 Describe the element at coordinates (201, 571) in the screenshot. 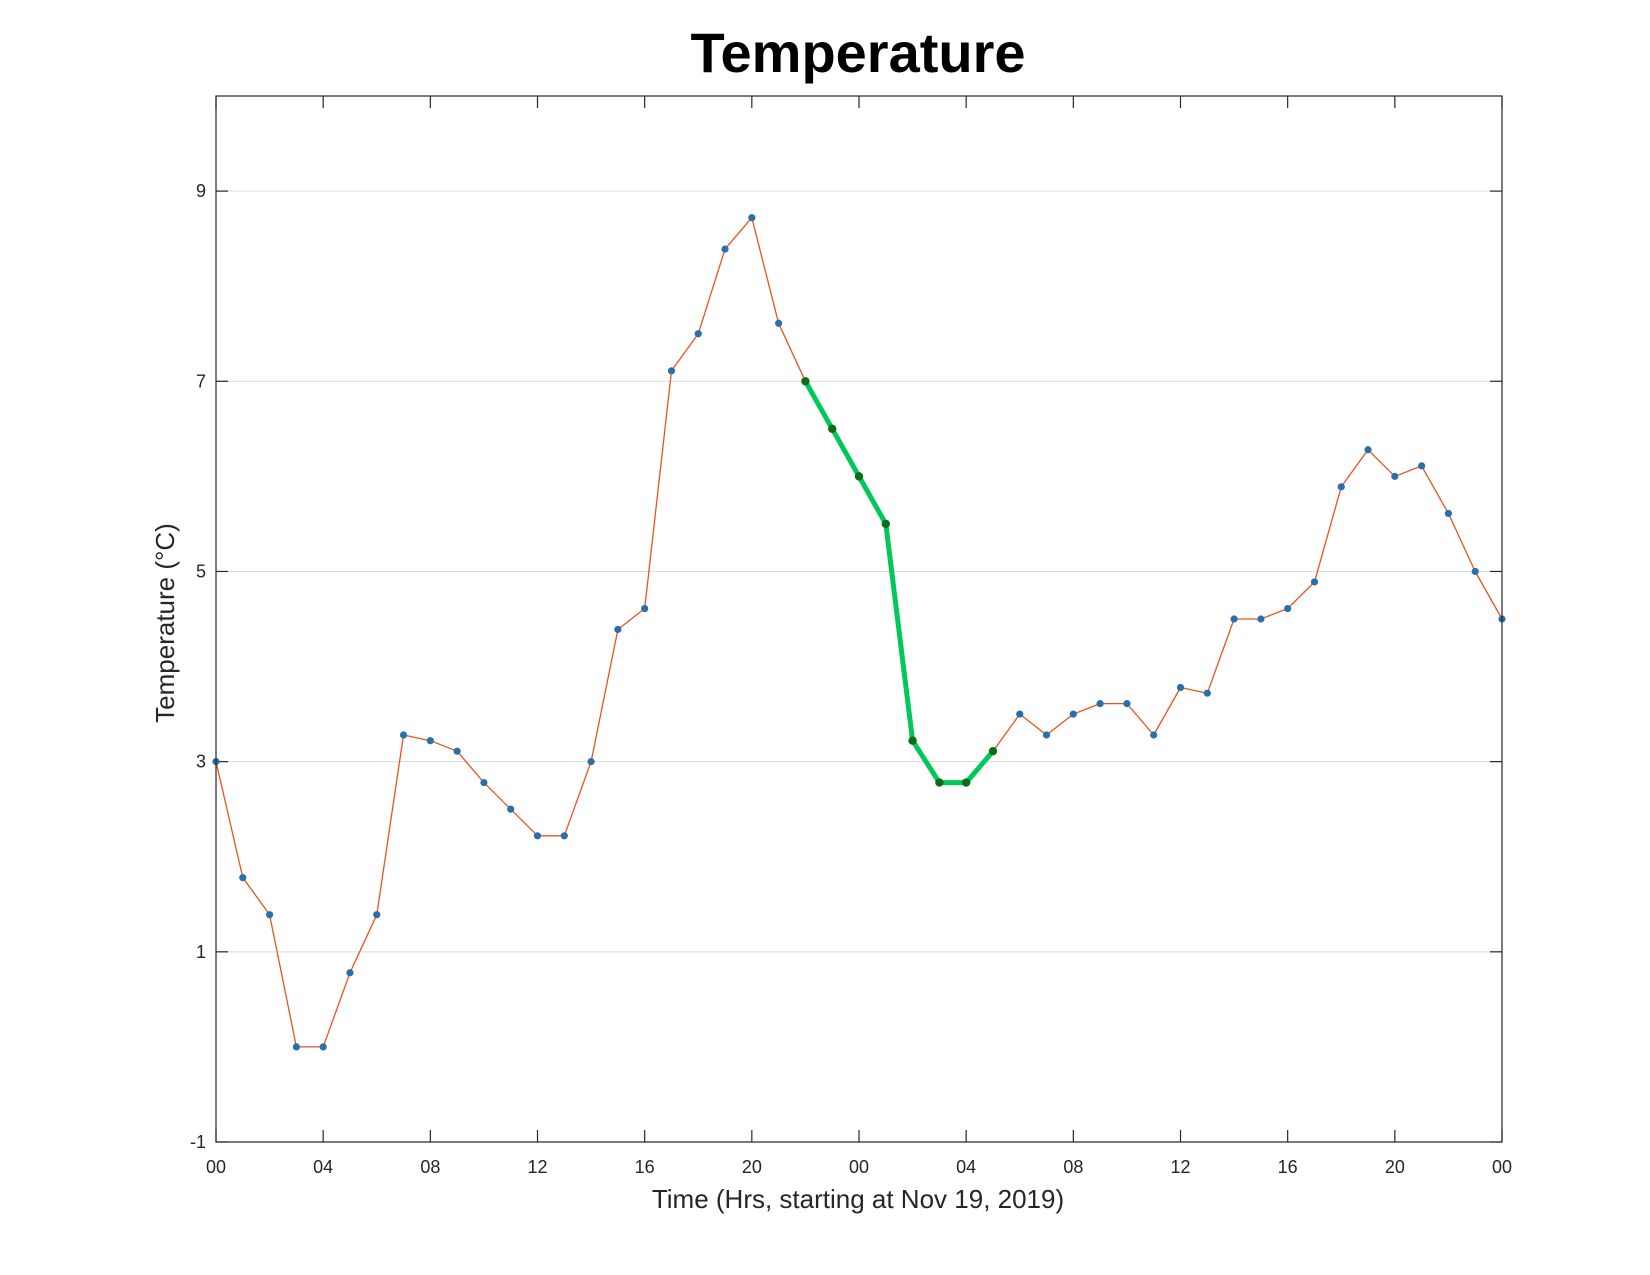

I see `y-tick-label: 5` at that location.